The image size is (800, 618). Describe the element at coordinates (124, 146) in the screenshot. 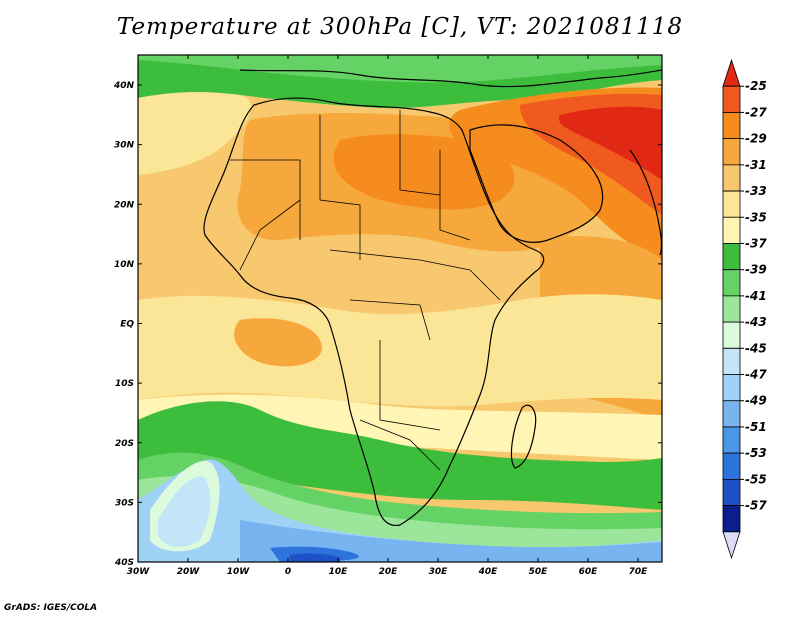

I see `lat-label: 30N` at that location.